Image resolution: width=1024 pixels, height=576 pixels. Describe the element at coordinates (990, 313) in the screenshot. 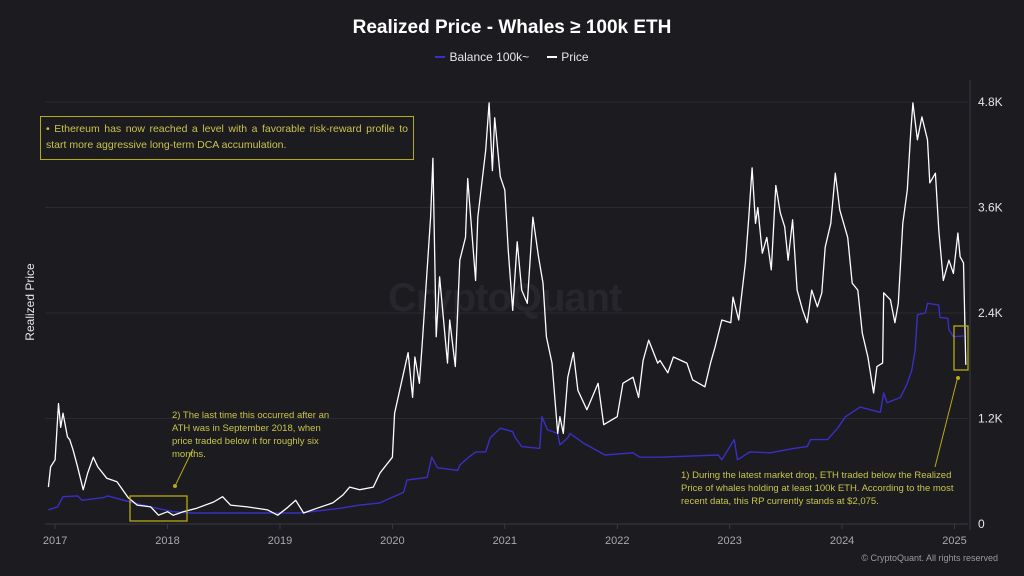

I see `y-tick-label: 2.4K` at that location.